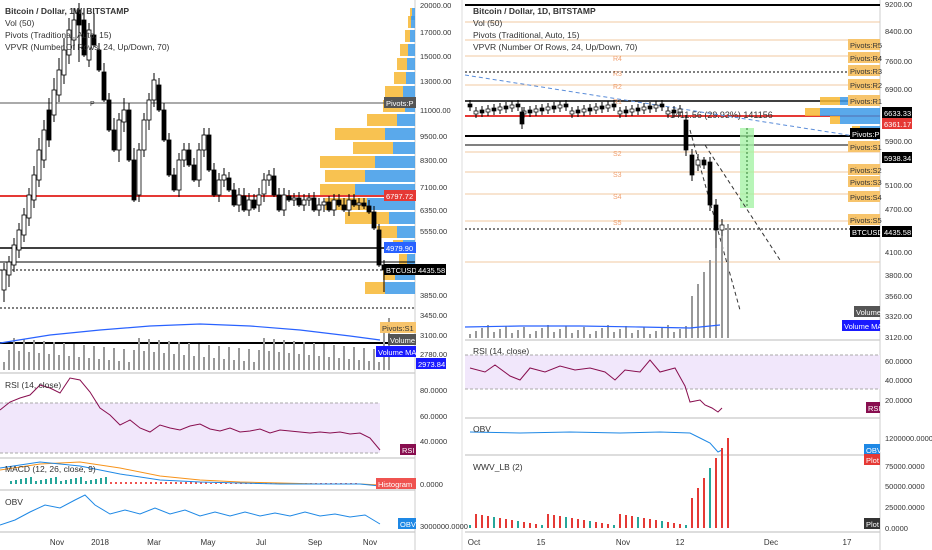 This screenshot has width=932, height=550. Describe the element at coordinates (20, 23) in the screenshot. I see `left-vol-indicator: Vol (50)` at that location.